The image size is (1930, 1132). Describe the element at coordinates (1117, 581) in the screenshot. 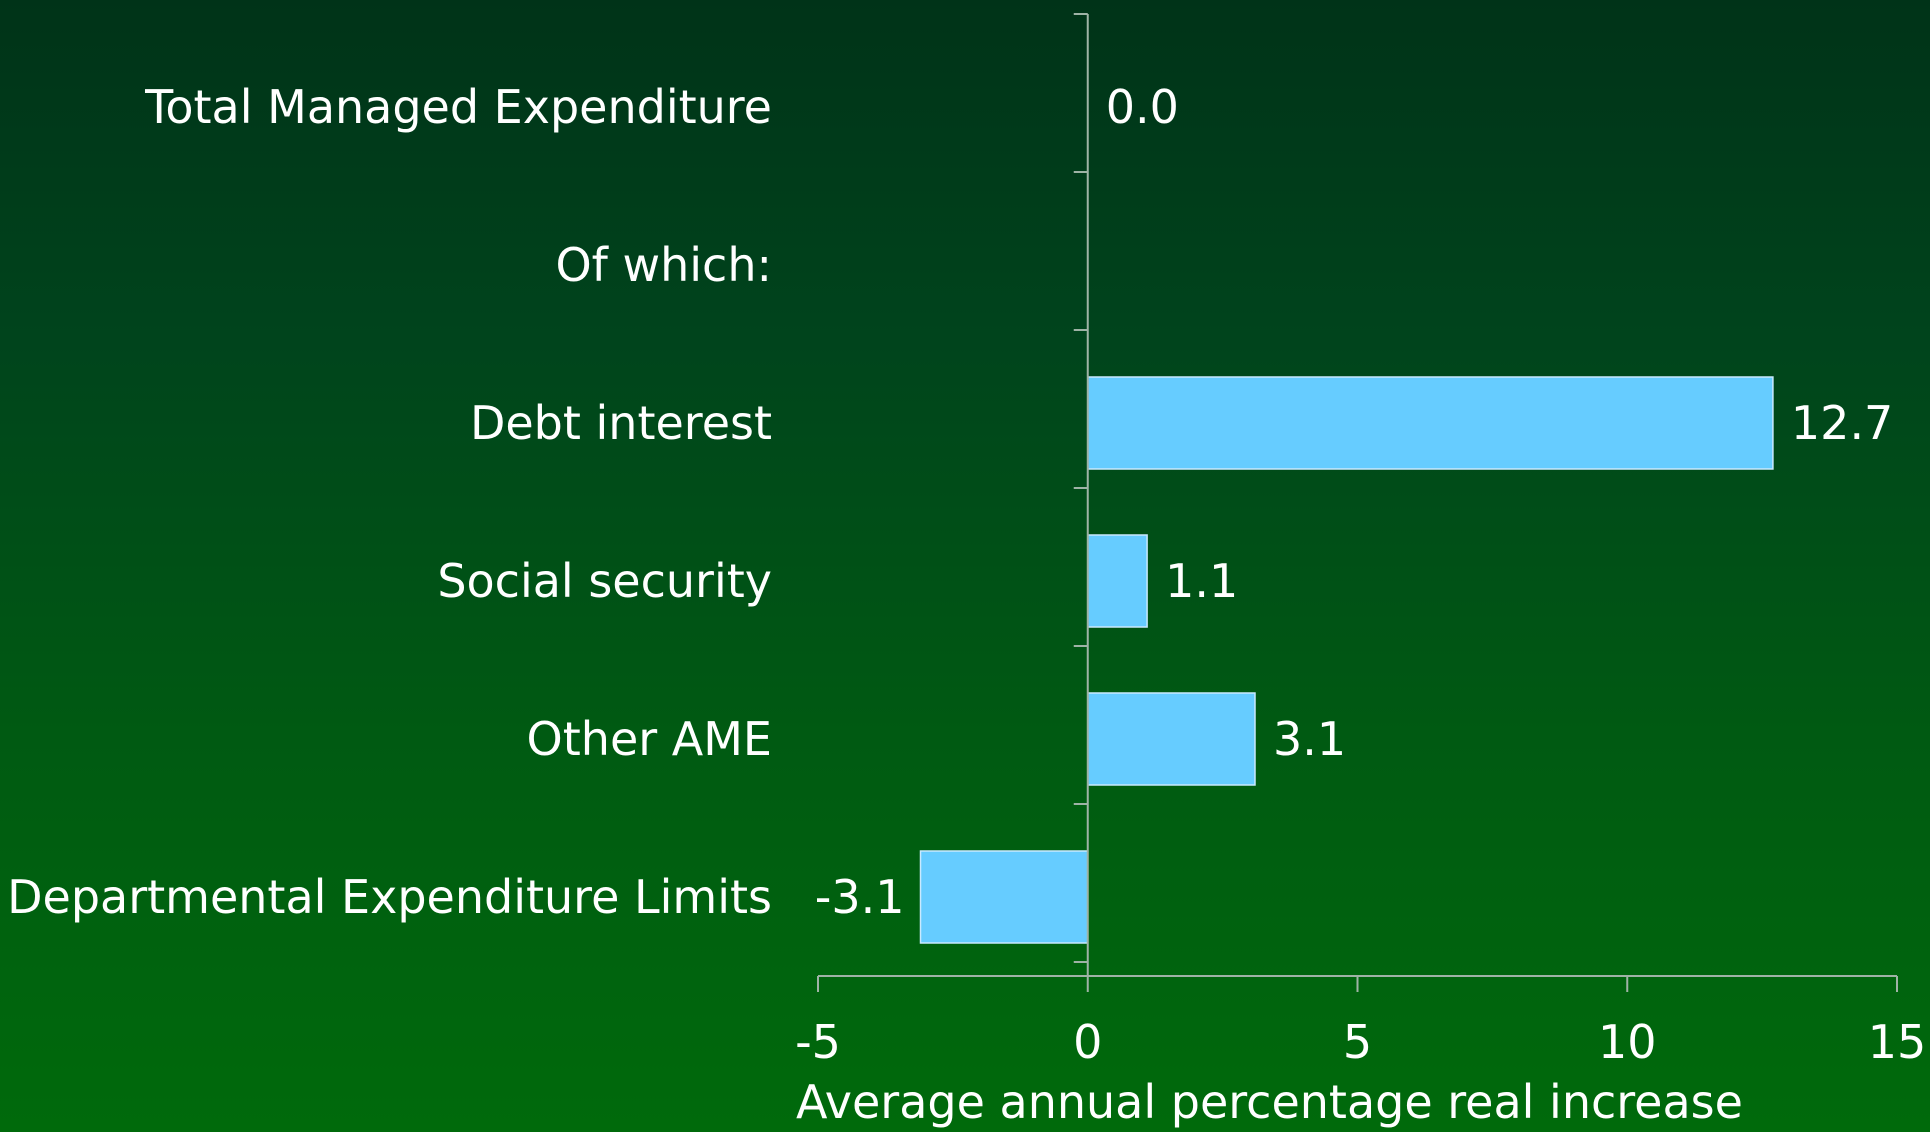

I see `bar-social-security` at that location.